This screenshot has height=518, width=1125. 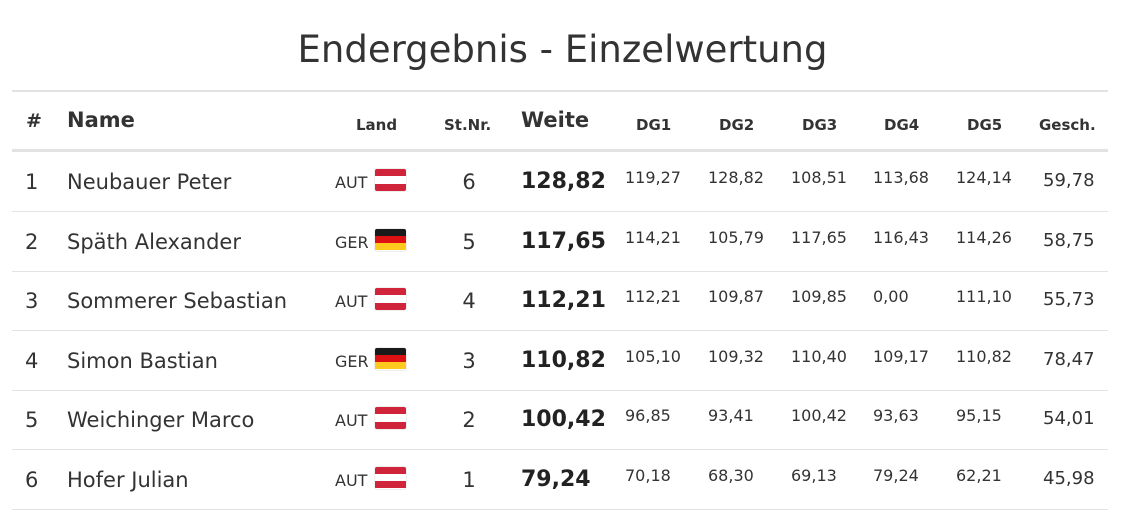 I want to click on athlete-name: Simon Bastian, so click(x=142, y=360).